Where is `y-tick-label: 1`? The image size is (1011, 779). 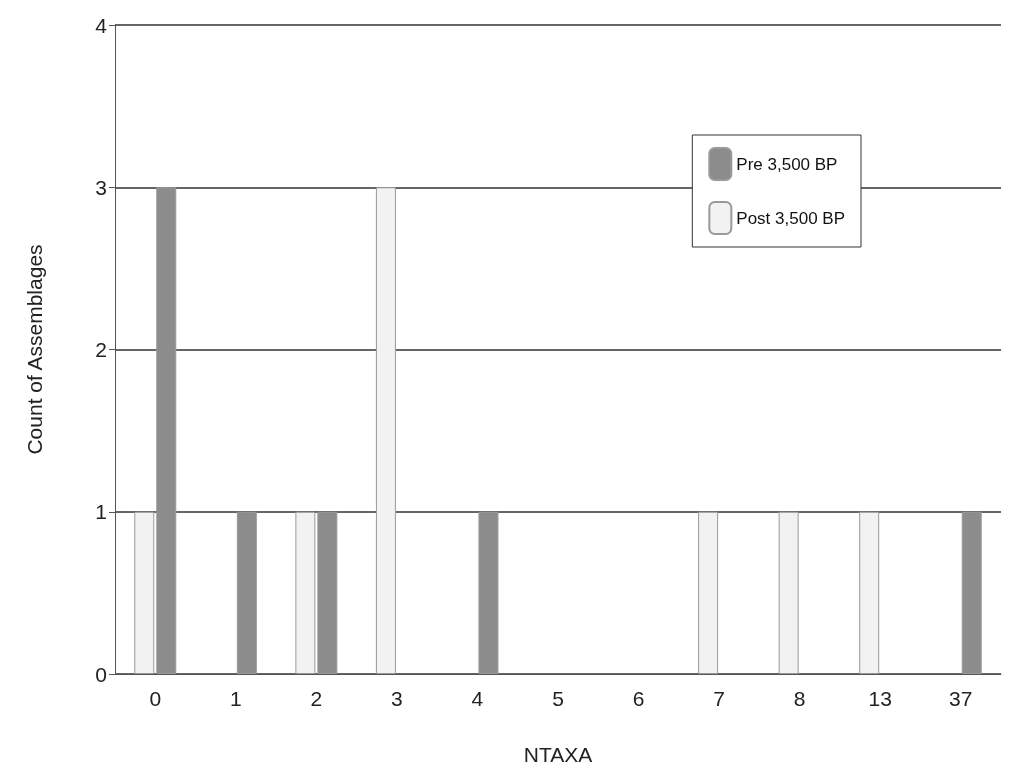
y-tick-label: 1 is located at coordinates (101, 512).